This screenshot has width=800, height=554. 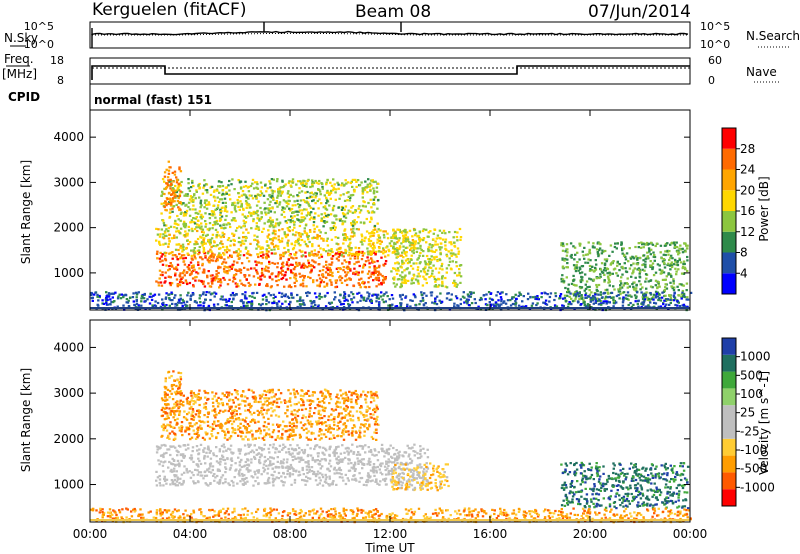 I want to click on colorbar-segment, so click(x=729, y=180).